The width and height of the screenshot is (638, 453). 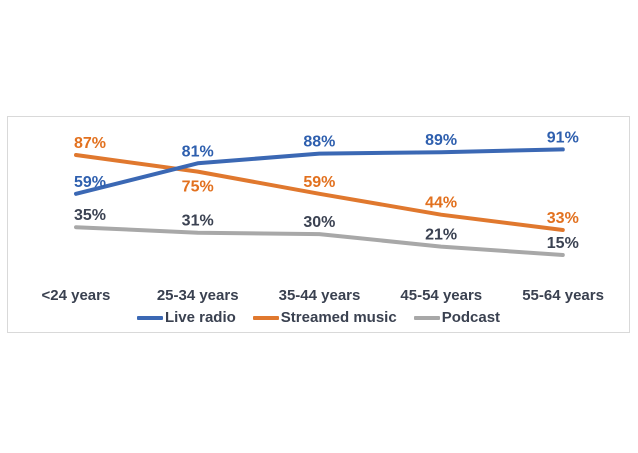 I want to click on x-axis-label-24-years: <24 years, so click(x=76, y=295).